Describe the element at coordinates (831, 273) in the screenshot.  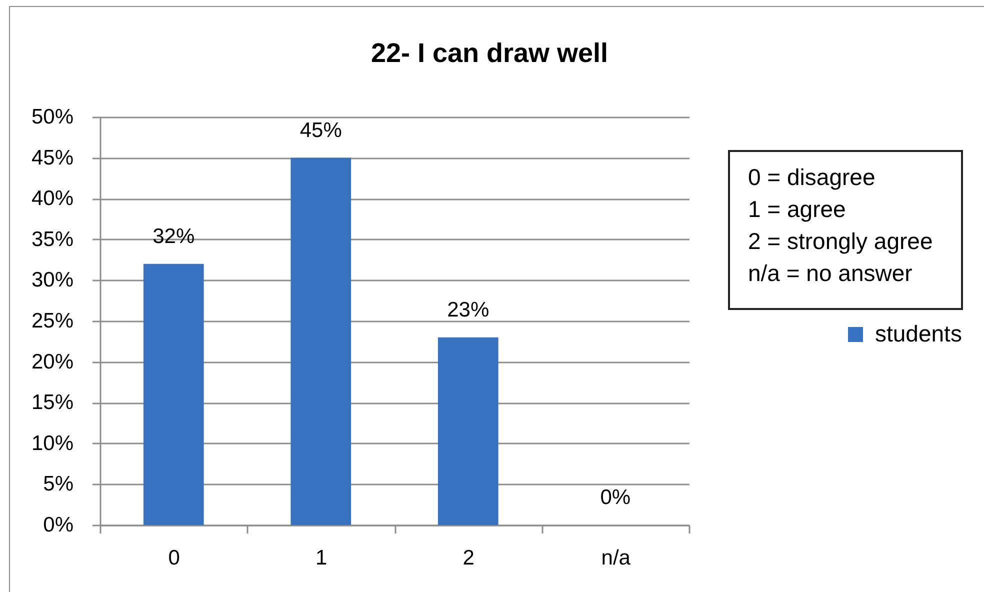
I see `text: n/a = no answer` at that location.